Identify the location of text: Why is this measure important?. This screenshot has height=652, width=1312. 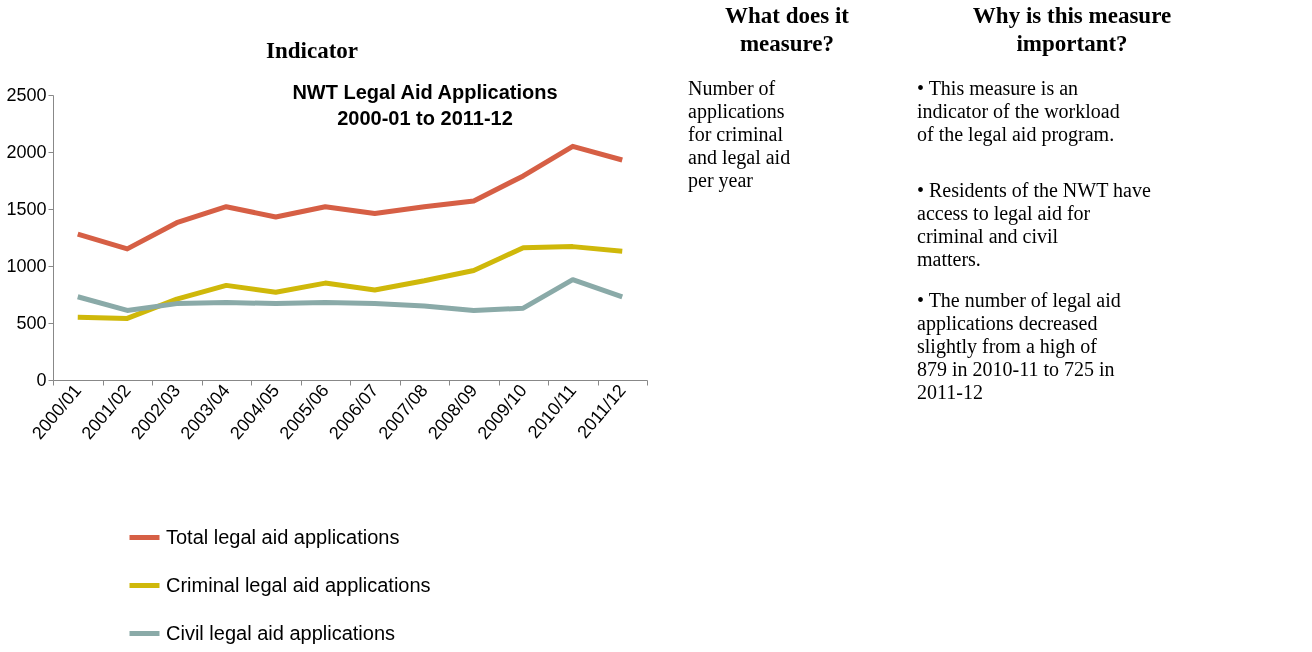
(1072, 29).